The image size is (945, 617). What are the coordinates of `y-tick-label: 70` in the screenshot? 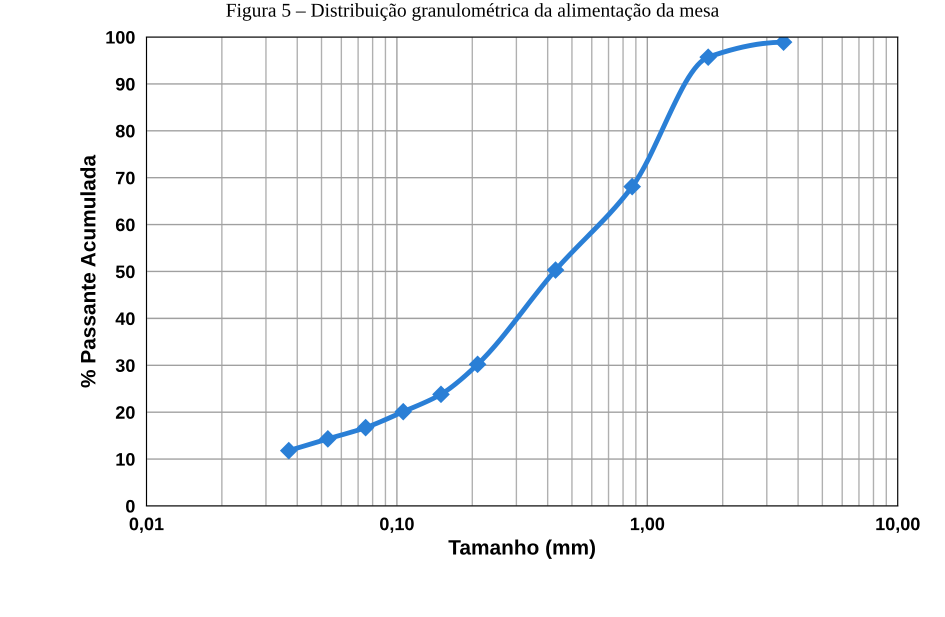 It's located at (125, 178).